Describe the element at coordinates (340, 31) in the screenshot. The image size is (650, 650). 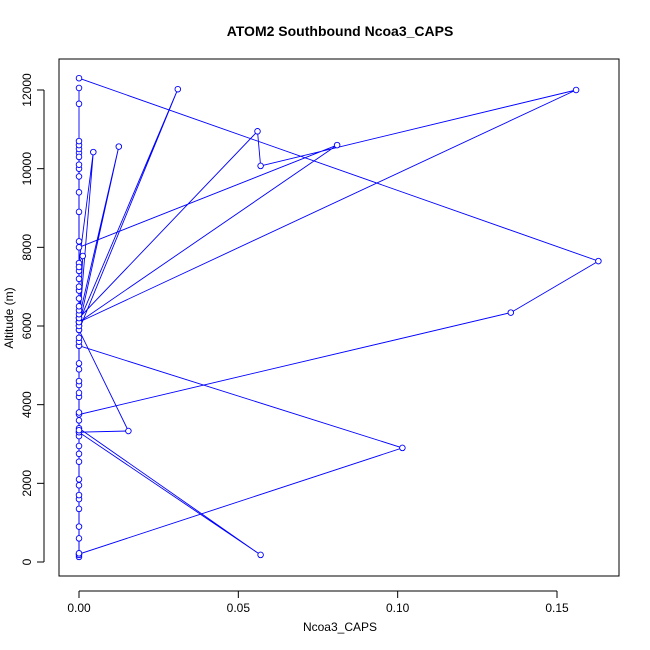
I see `chart-title: ATOM2 Southbound Ncoa3_CAPS` at that location.